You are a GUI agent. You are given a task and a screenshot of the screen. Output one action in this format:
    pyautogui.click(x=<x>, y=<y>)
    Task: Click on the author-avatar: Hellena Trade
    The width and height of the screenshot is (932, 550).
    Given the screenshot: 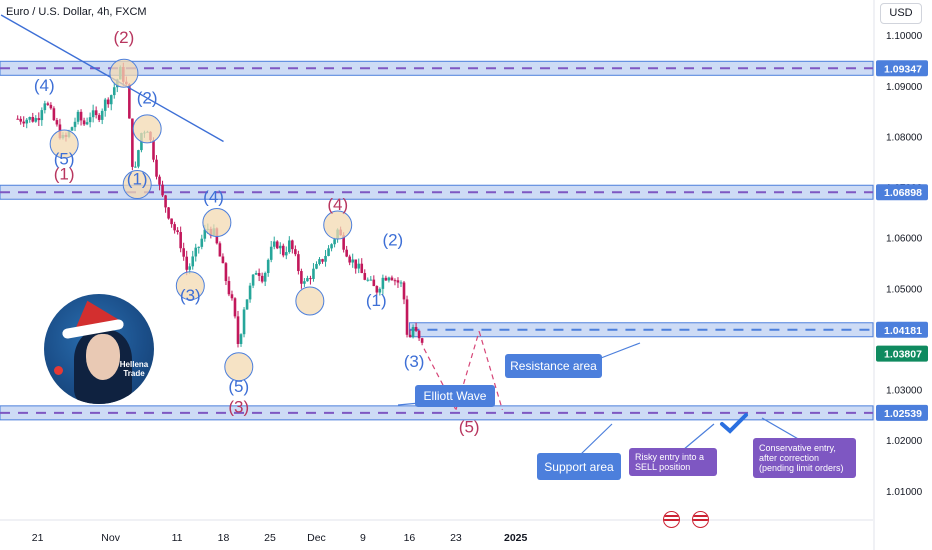 What is the action you would take?
    pyautogui.click(x=99, y=349)
    